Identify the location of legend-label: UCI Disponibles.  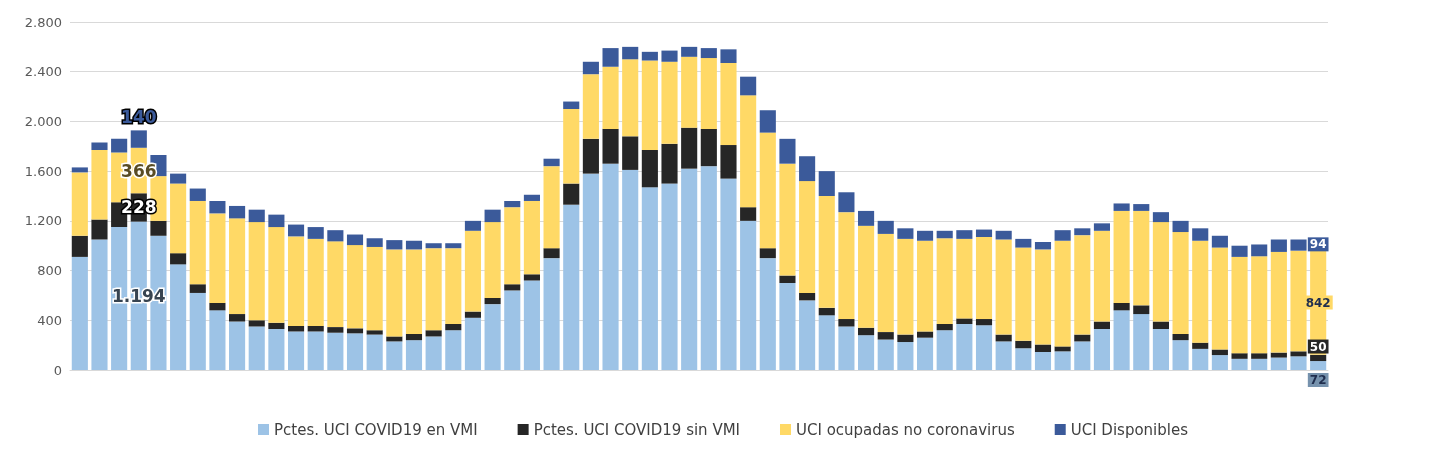
(1129, 429).